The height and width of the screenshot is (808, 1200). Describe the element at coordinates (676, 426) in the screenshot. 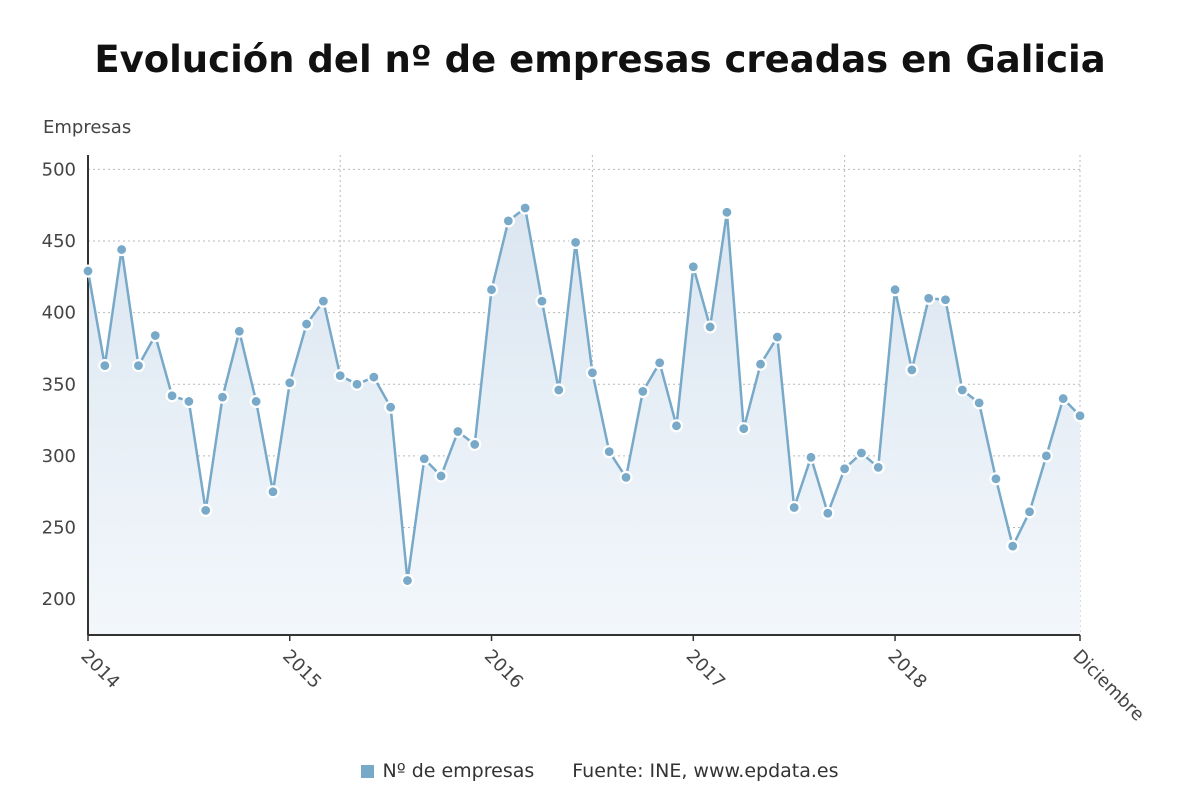

I see `data-point: 321` at that location.